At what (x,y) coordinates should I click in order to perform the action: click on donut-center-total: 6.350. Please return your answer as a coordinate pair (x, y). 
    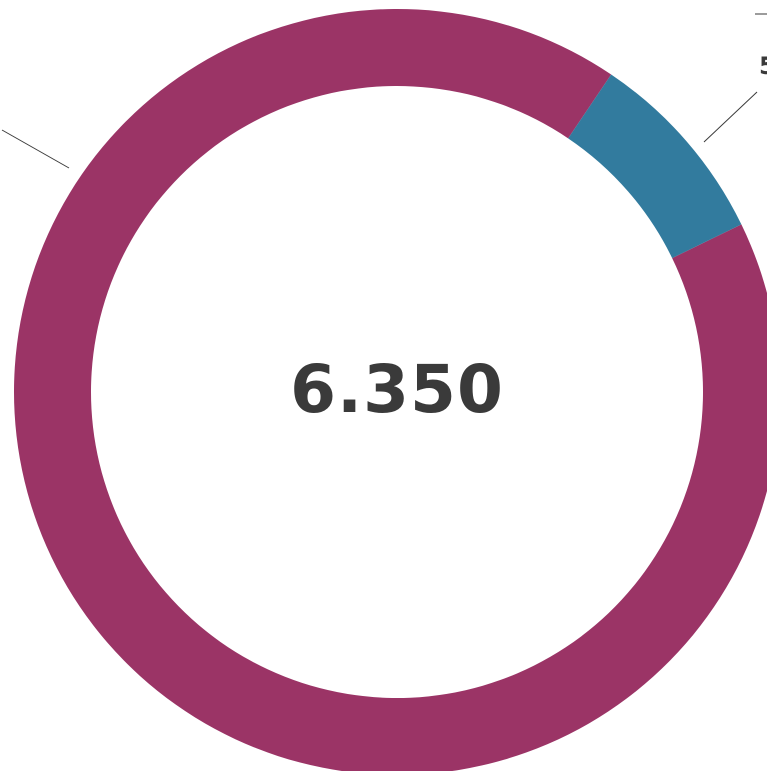
    Looking at the image, I should click on (397, 389).